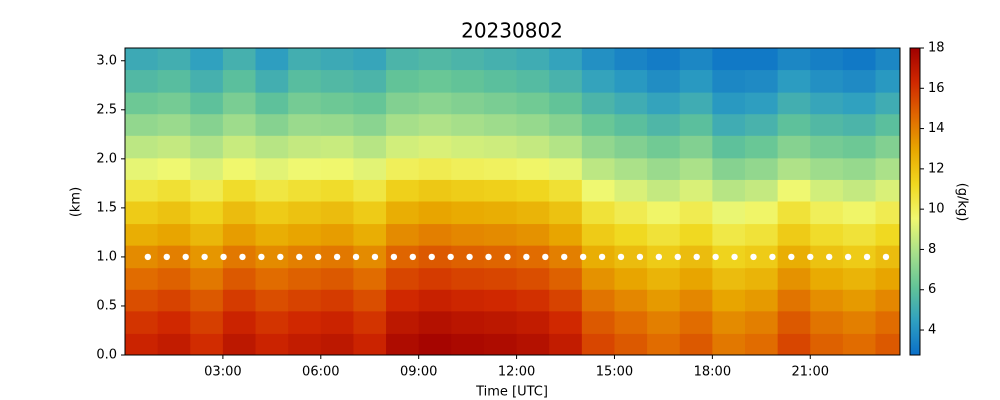 This screenshot has height=400, width=1000. I want to click on colorbar-tick-label: 18, so click(936, 48).